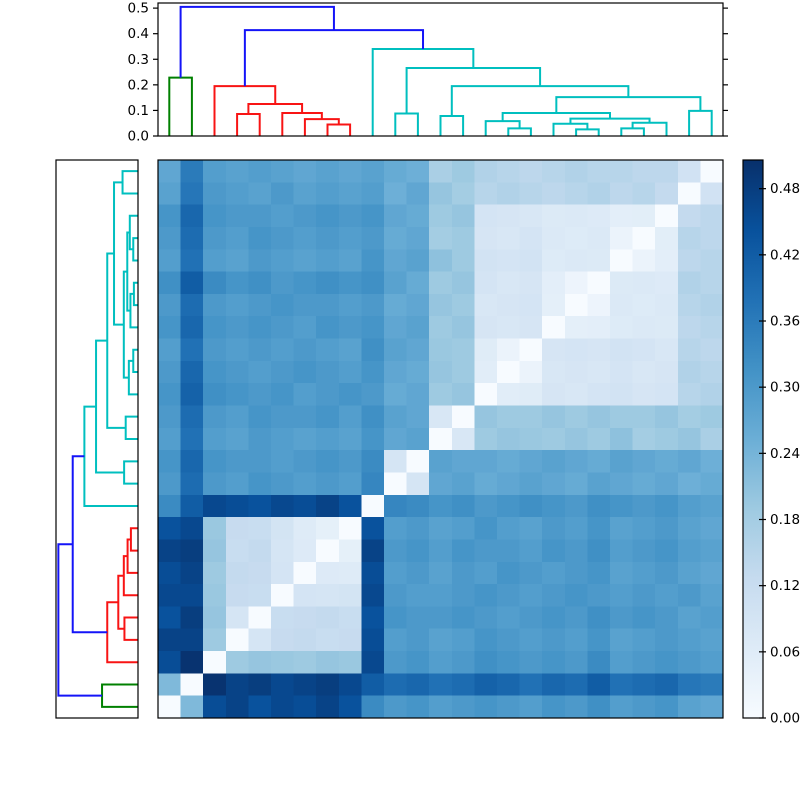 The image size is (800, 804). Describe the element at coordinates (452, 125) in the screenshot. I see `dendrogram-link-cyan` at that location.